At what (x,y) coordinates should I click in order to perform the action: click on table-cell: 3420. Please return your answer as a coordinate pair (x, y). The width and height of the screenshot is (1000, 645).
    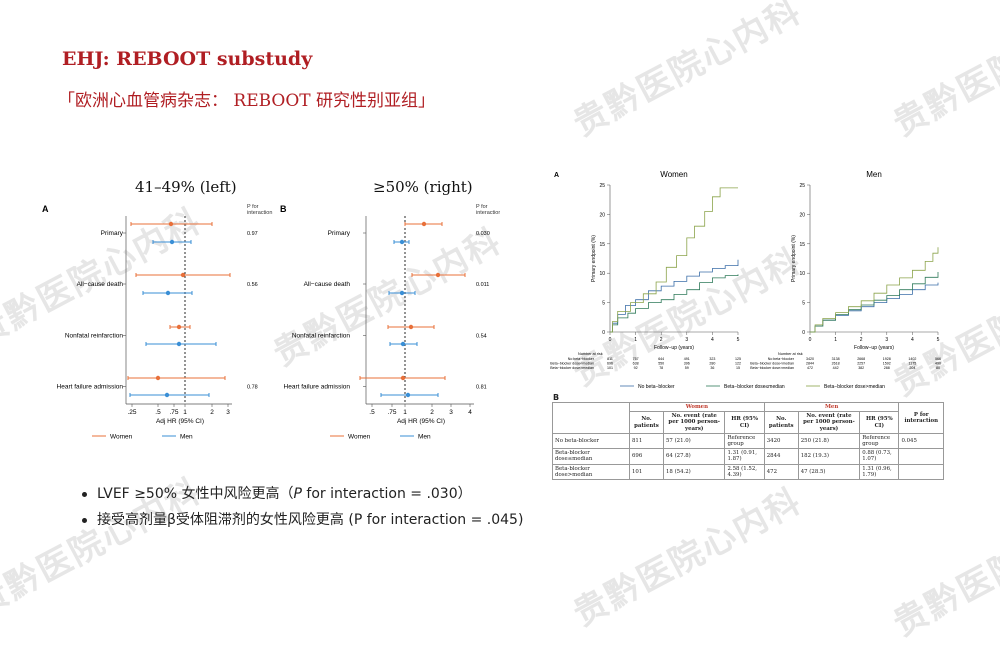
    Looking at the image, I should click on (781, 441).